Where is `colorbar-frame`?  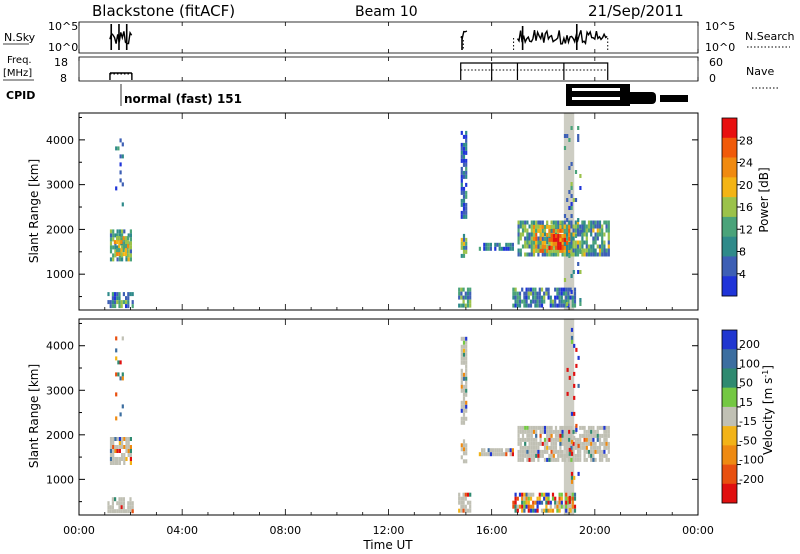 colorbar-frame is located at coordinates (729, 416).